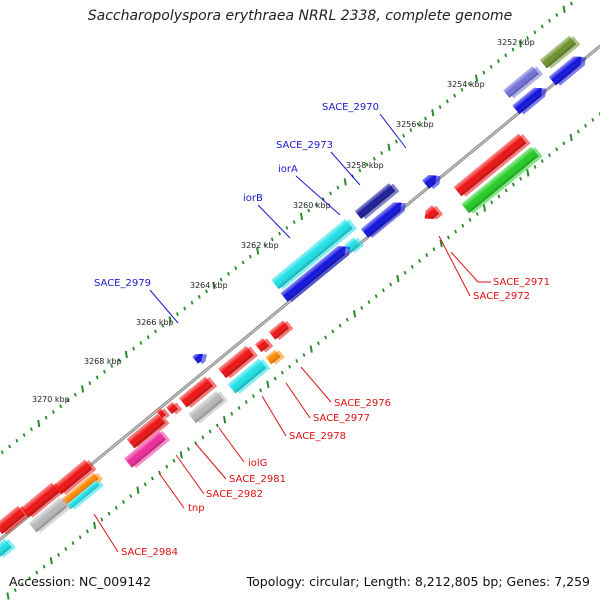  Describe the element at coordinates (196, 508) in the screenshot. I see `gene-label: tnp` at that location.